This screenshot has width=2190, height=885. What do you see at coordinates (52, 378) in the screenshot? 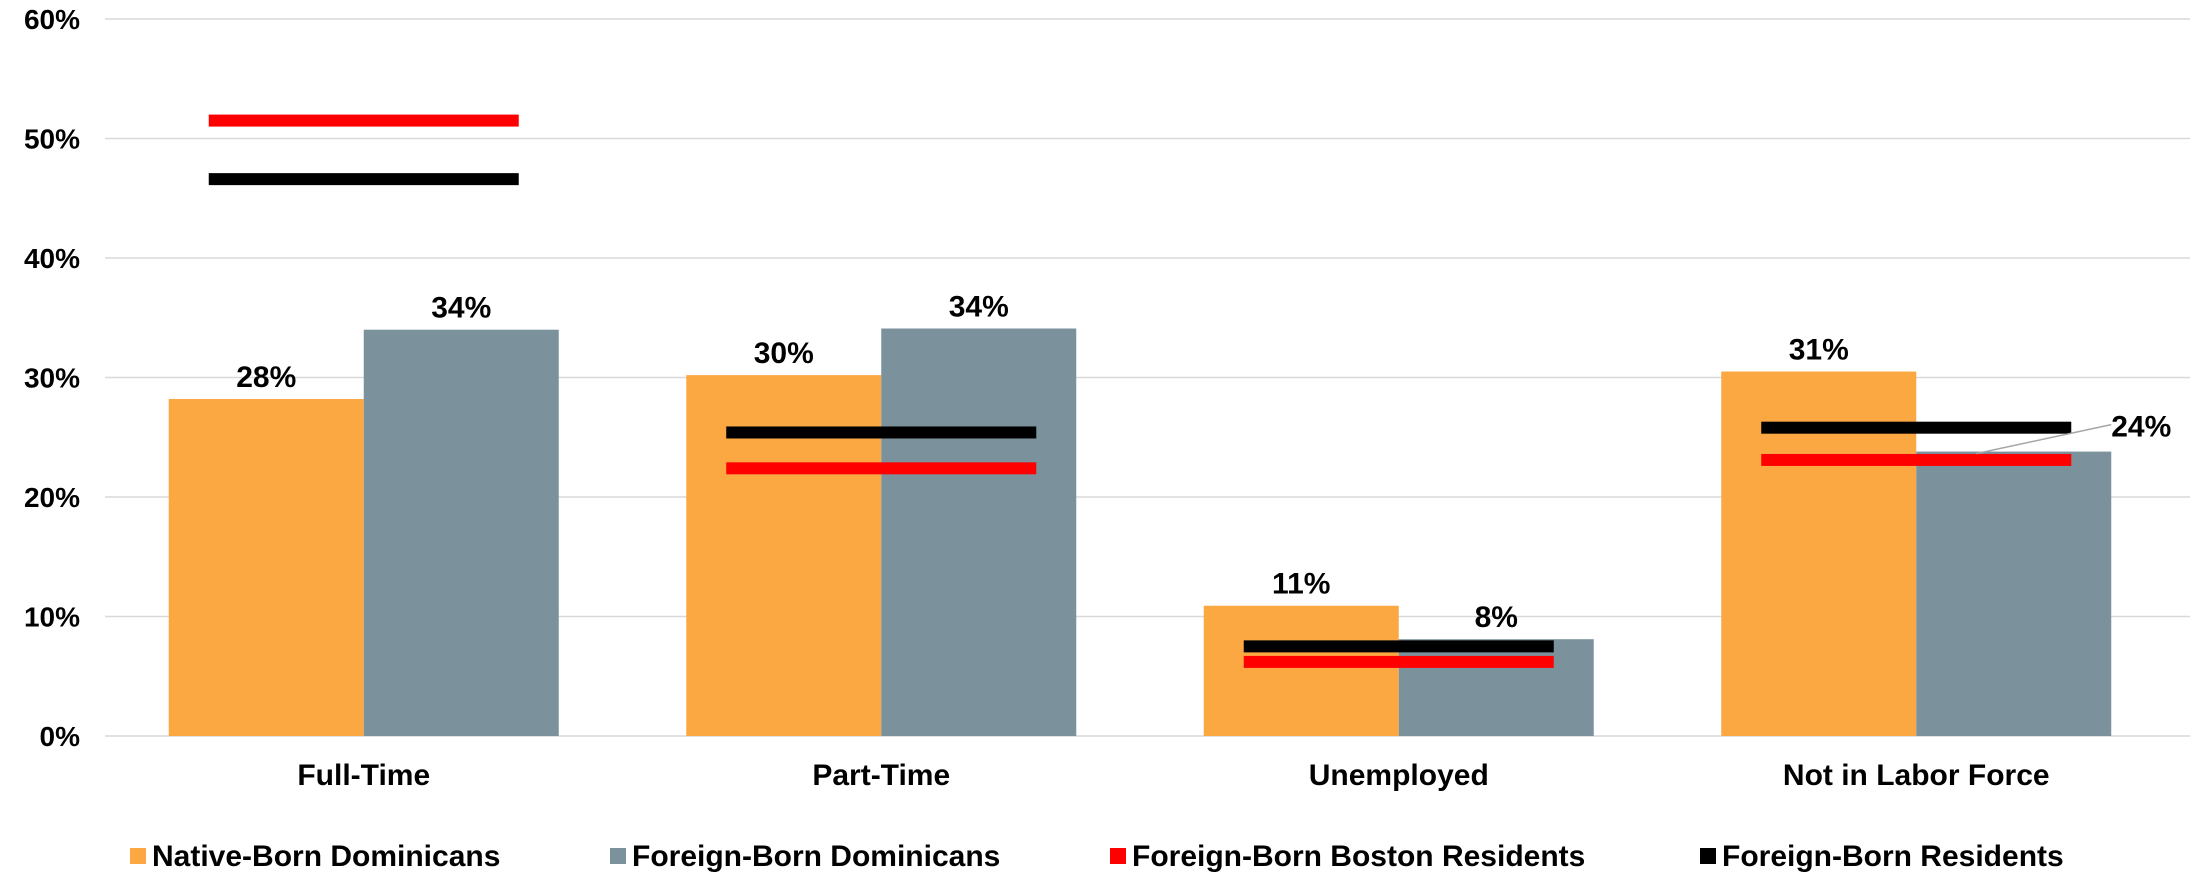
I see `y-tick-label: 30%` at bounding box center [52, 378].